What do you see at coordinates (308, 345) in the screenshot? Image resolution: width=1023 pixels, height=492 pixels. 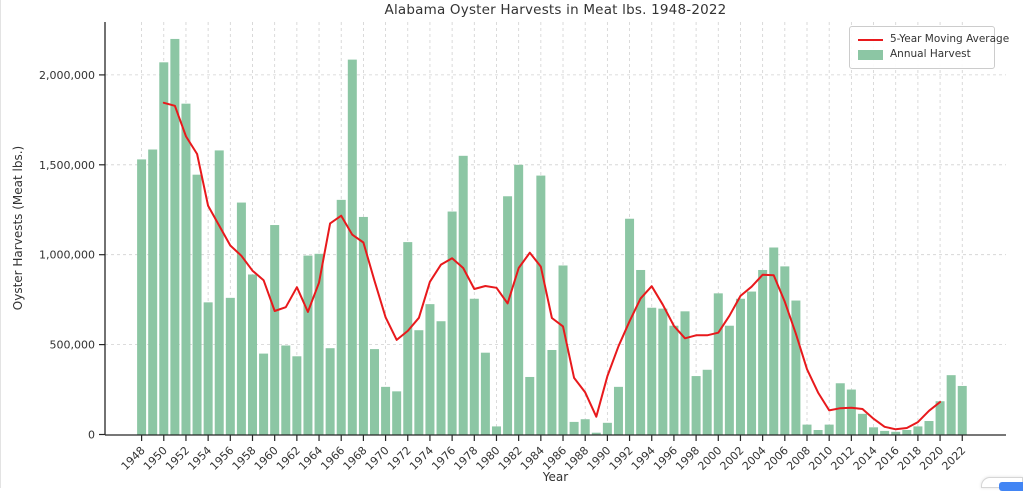 I see `bar-1963` at bounding box center [308, 345].